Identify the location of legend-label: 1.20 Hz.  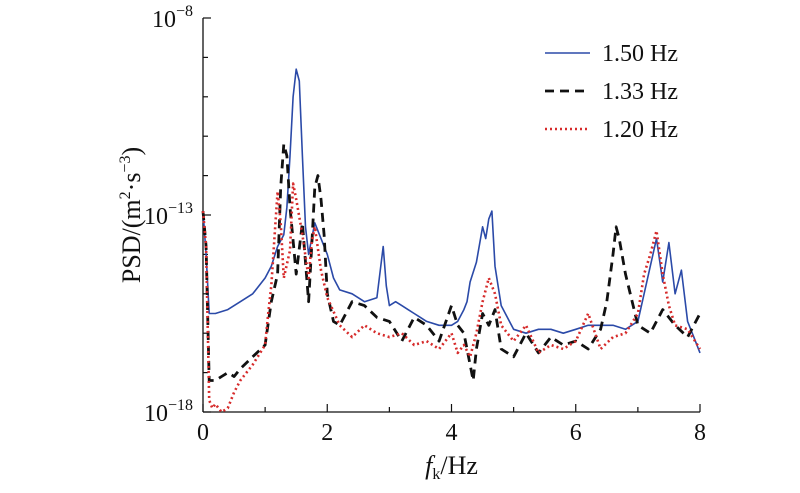
(640, 130).